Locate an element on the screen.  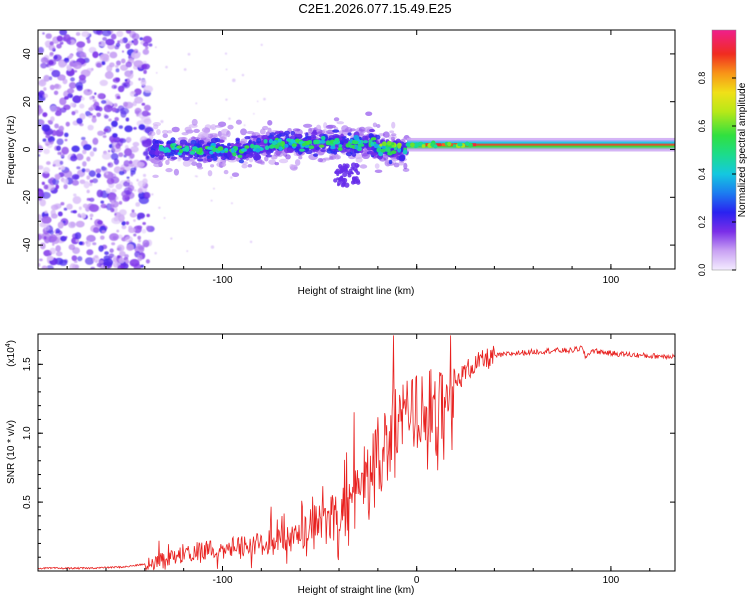
snr-x-axis-label: Height of straight line (km) is located at coordinates (356, 590).